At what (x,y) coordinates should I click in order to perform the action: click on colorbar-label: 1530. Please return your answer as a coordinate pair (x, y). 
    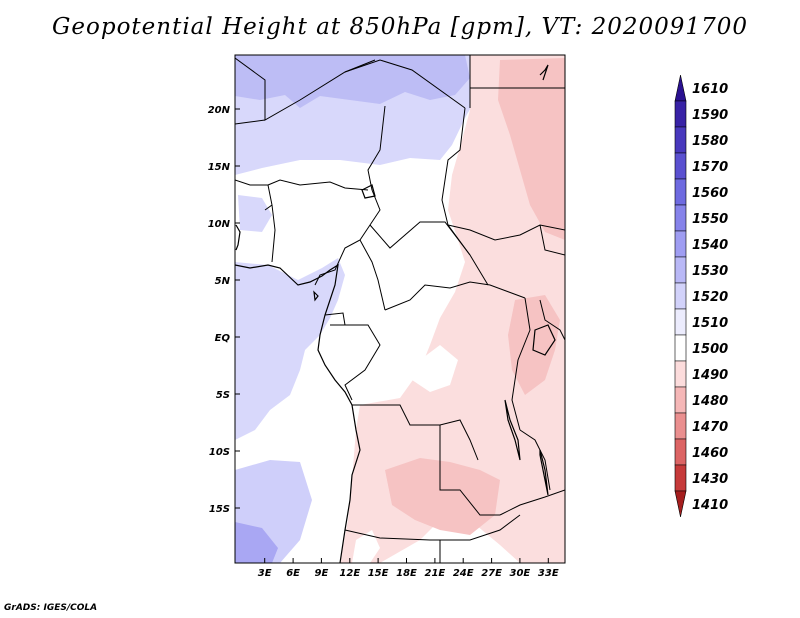
    Looking at the image, I should click on (710, 271).